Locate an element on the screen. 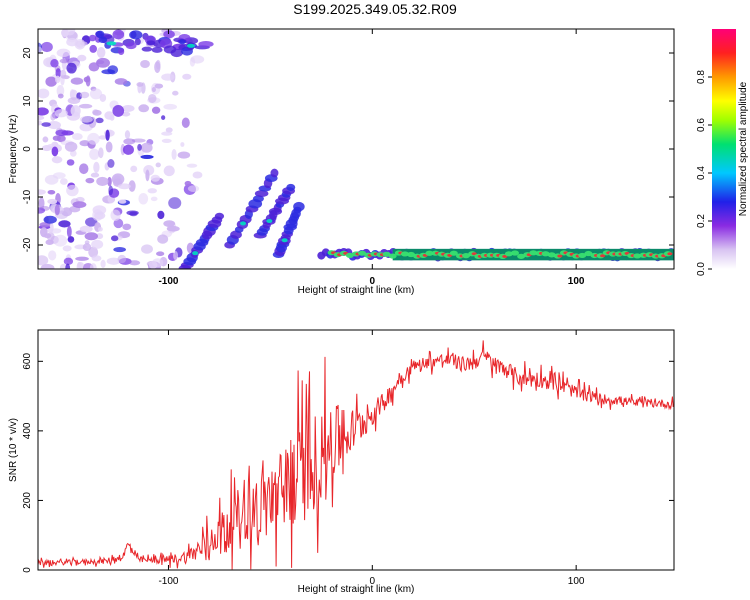 The width and height of the screenshot is (750, 600). snr-x-label: Height of straight line (km) is located at coordinates (356, 589).